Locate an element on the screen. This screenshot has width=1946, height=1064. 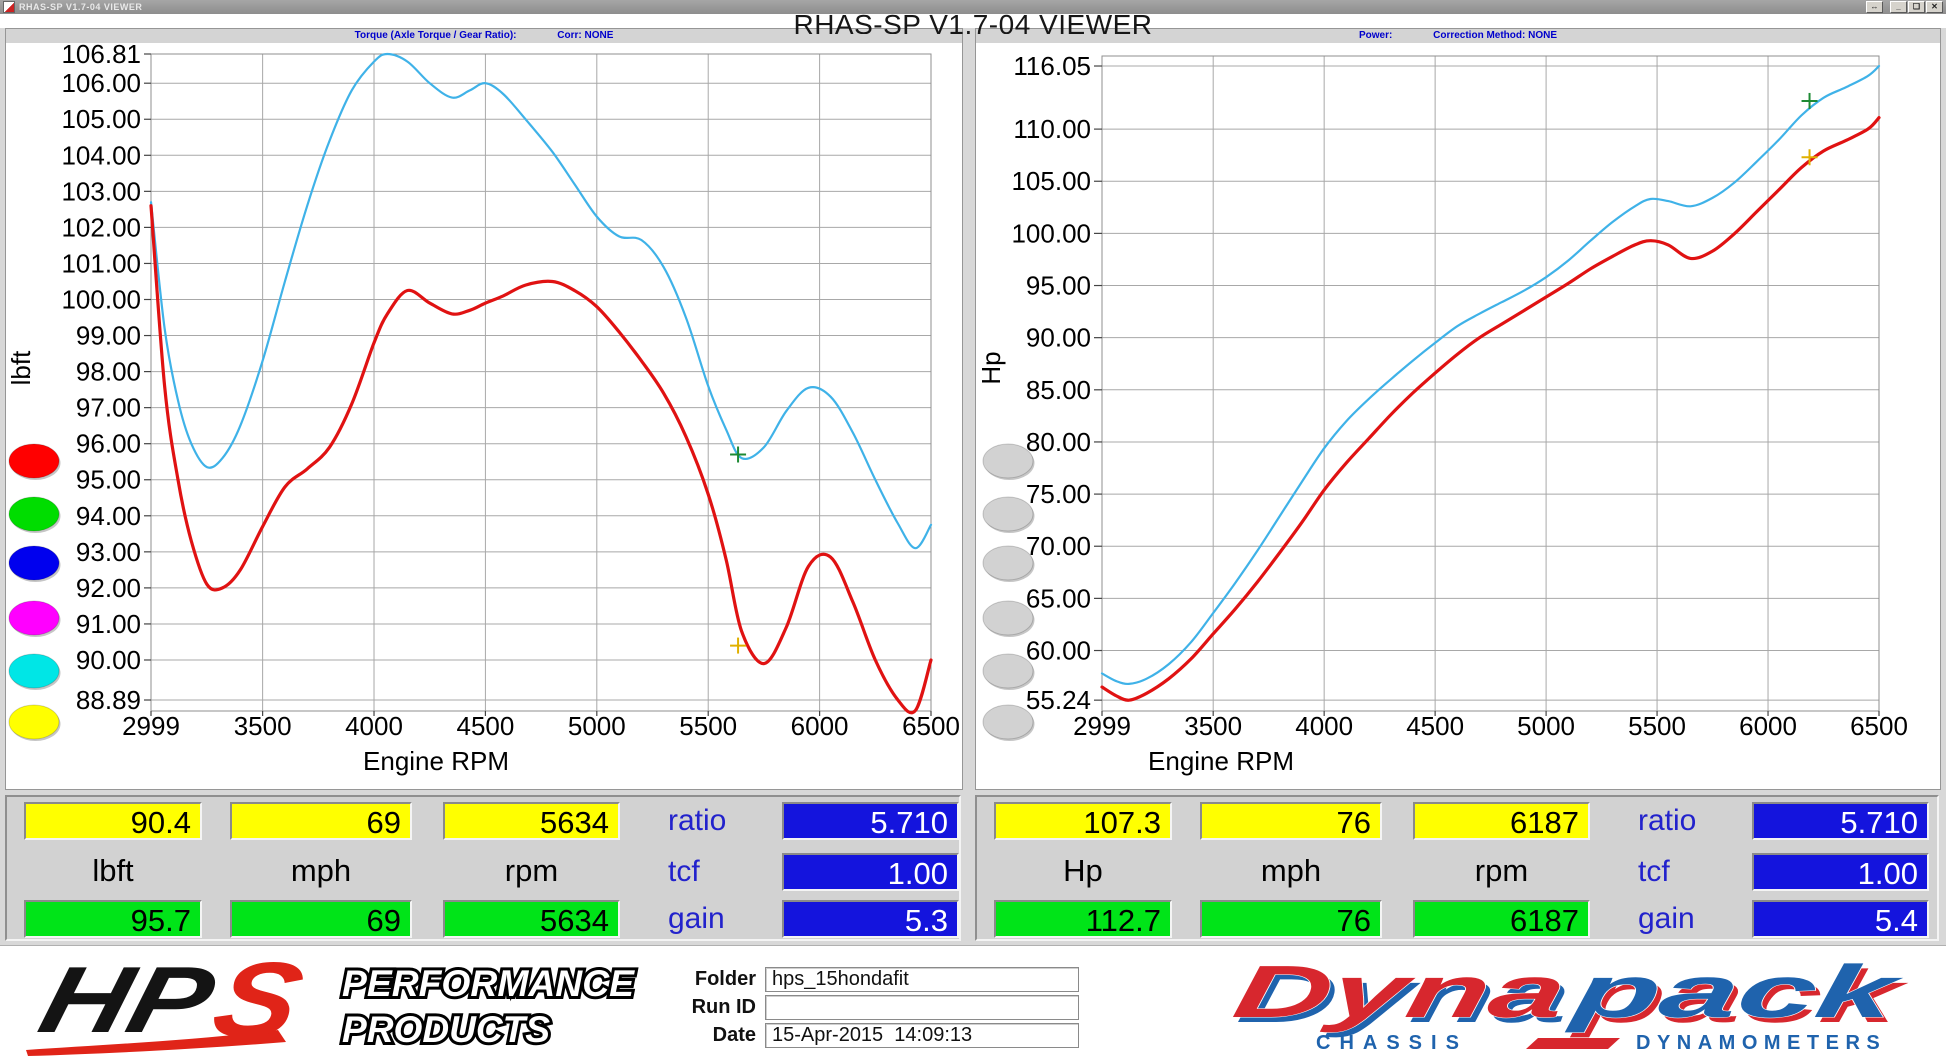
date-row: Date is located at coordinates (855, 1035).